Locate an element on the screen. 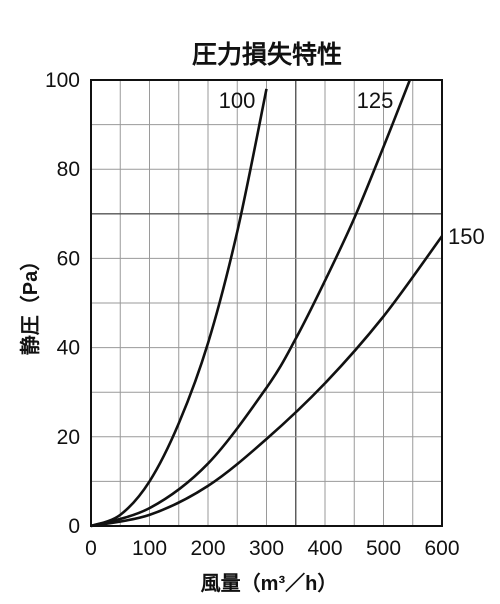  series-label-125: 125 is located at coordinates (375, 100).